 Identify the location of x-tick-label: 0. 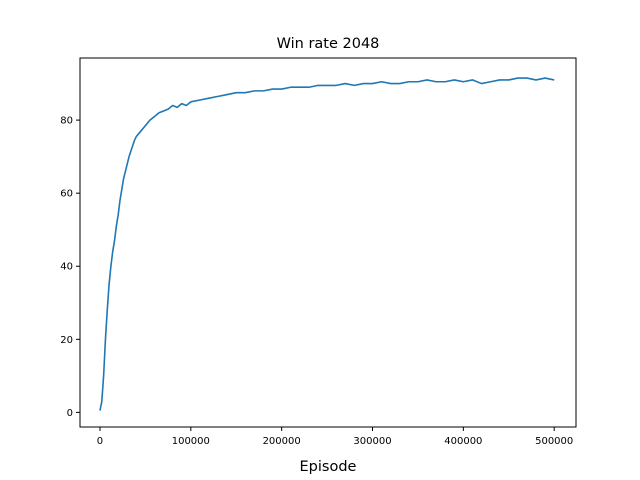
(100, 441).